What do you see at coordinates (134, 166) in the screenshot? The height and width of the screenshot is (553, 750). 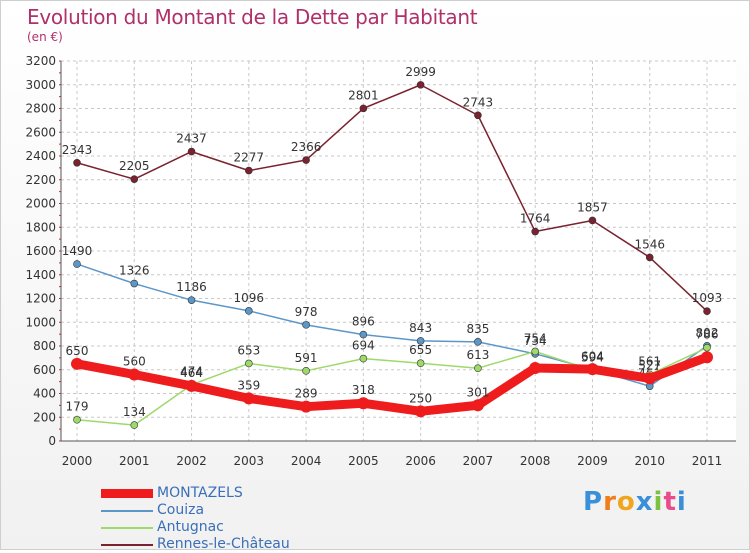 I see `data-label-rennes-le-ch-teau: 2205` at bounding box center [134, 166].